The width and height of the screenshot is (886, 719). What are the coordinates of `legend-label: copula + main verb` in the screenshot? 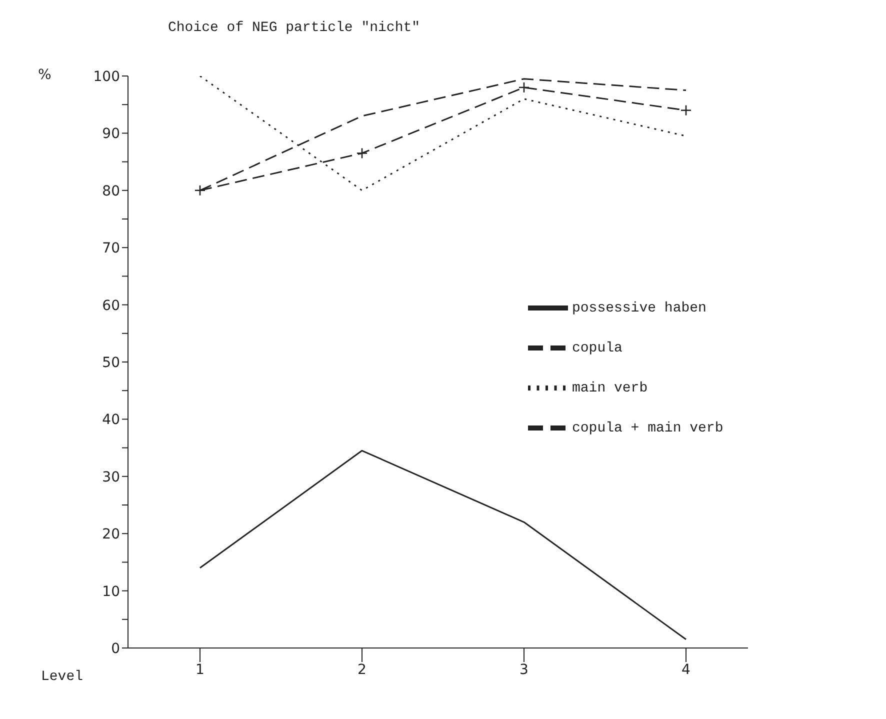 It's located at (648, 428).